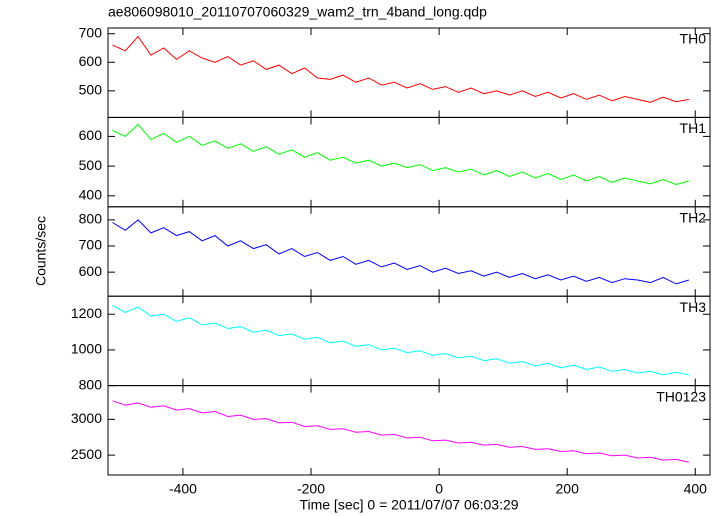  Describe the element at coordinates (86, 418) in the screenshot. I see `y-tick-label: 3000` at that location.